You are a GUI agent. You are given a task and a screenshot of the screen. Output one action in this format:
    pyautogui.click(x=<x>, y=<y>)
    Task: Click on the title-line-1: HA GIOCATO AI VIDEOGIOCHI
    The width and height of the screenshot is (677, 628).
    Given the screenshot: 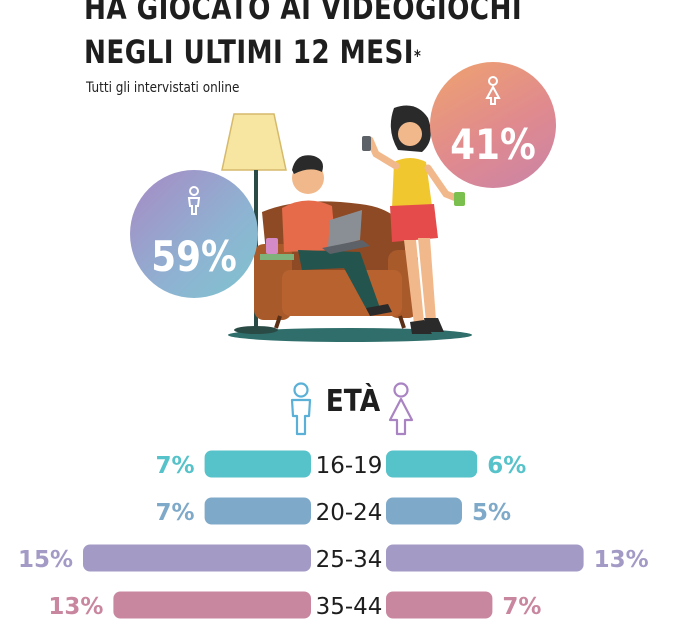 What is the action you would take?
    pyautogui.click(x=303, y=13)
    